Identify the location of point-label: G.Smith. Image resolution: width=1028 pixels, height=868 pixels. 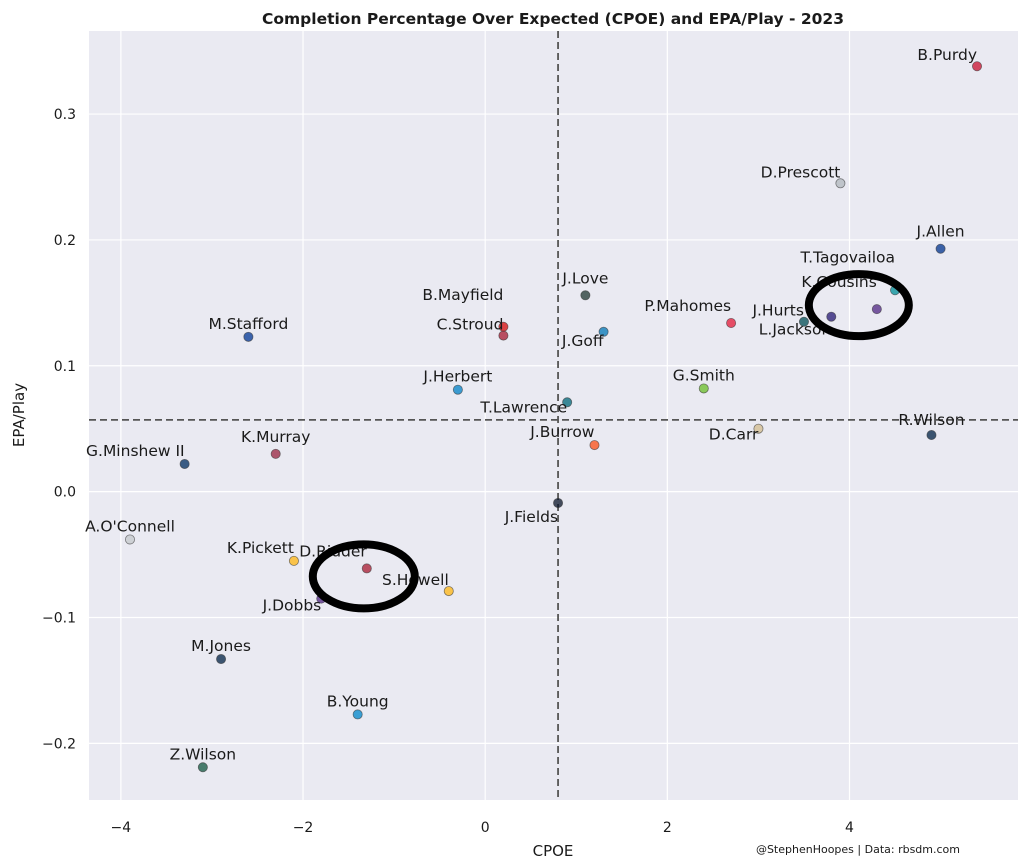
(704, 375).